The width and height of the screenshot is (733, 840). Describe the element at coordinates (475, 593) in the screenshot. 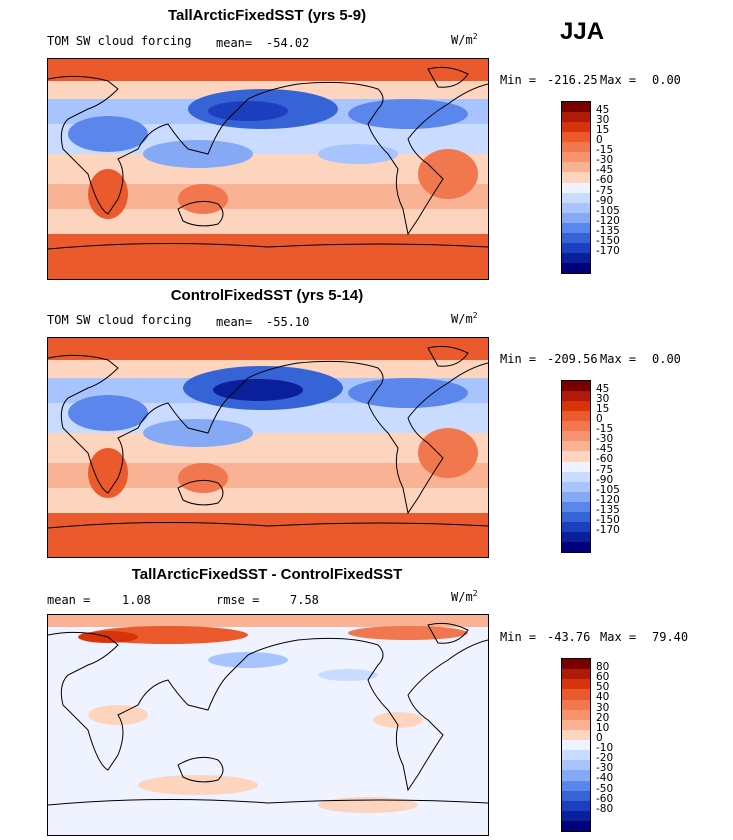

I see `units-exponent: 2` at that location.